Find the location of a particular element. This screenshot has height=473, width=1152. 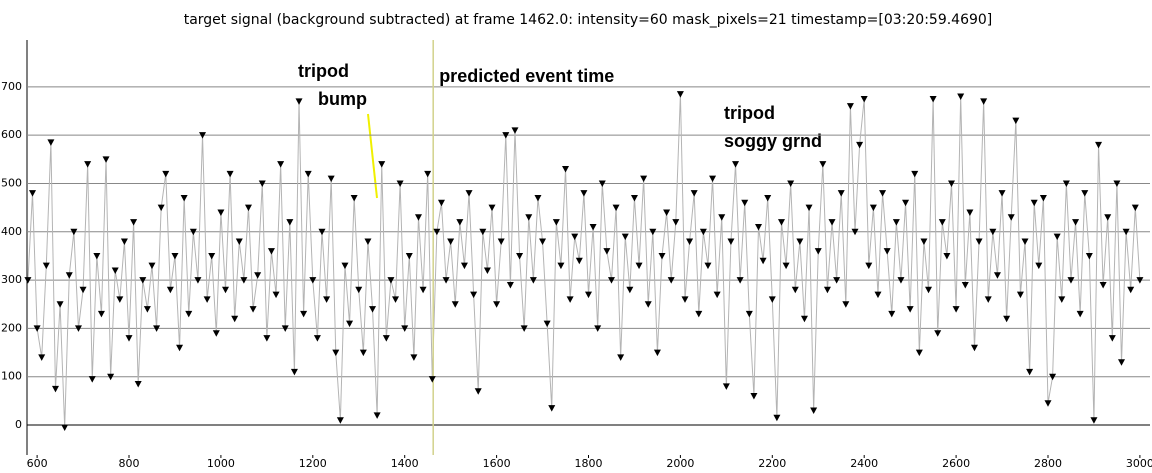

y-tick-label: 200 is located at coordinates (11, 327).